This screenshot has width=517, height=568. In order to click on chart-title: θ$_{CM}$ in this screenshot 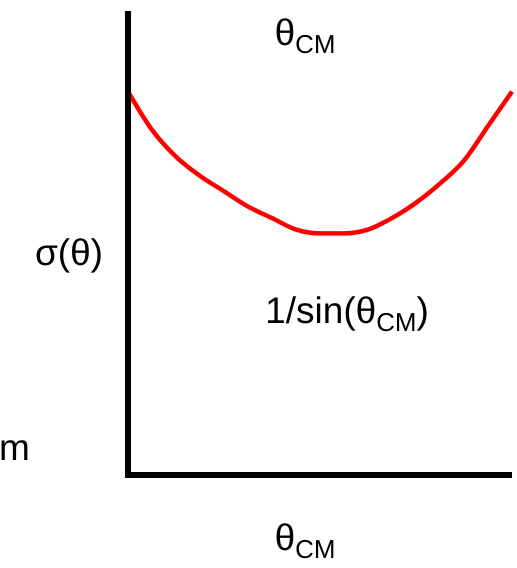, I will do `click(305, 35)`.